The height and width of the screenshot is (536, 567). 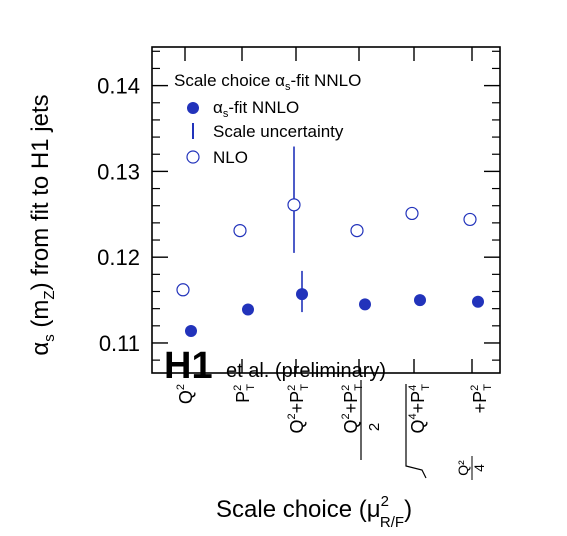 I want to click on y-tick-label: 0.13, so click(x=118, y=171).